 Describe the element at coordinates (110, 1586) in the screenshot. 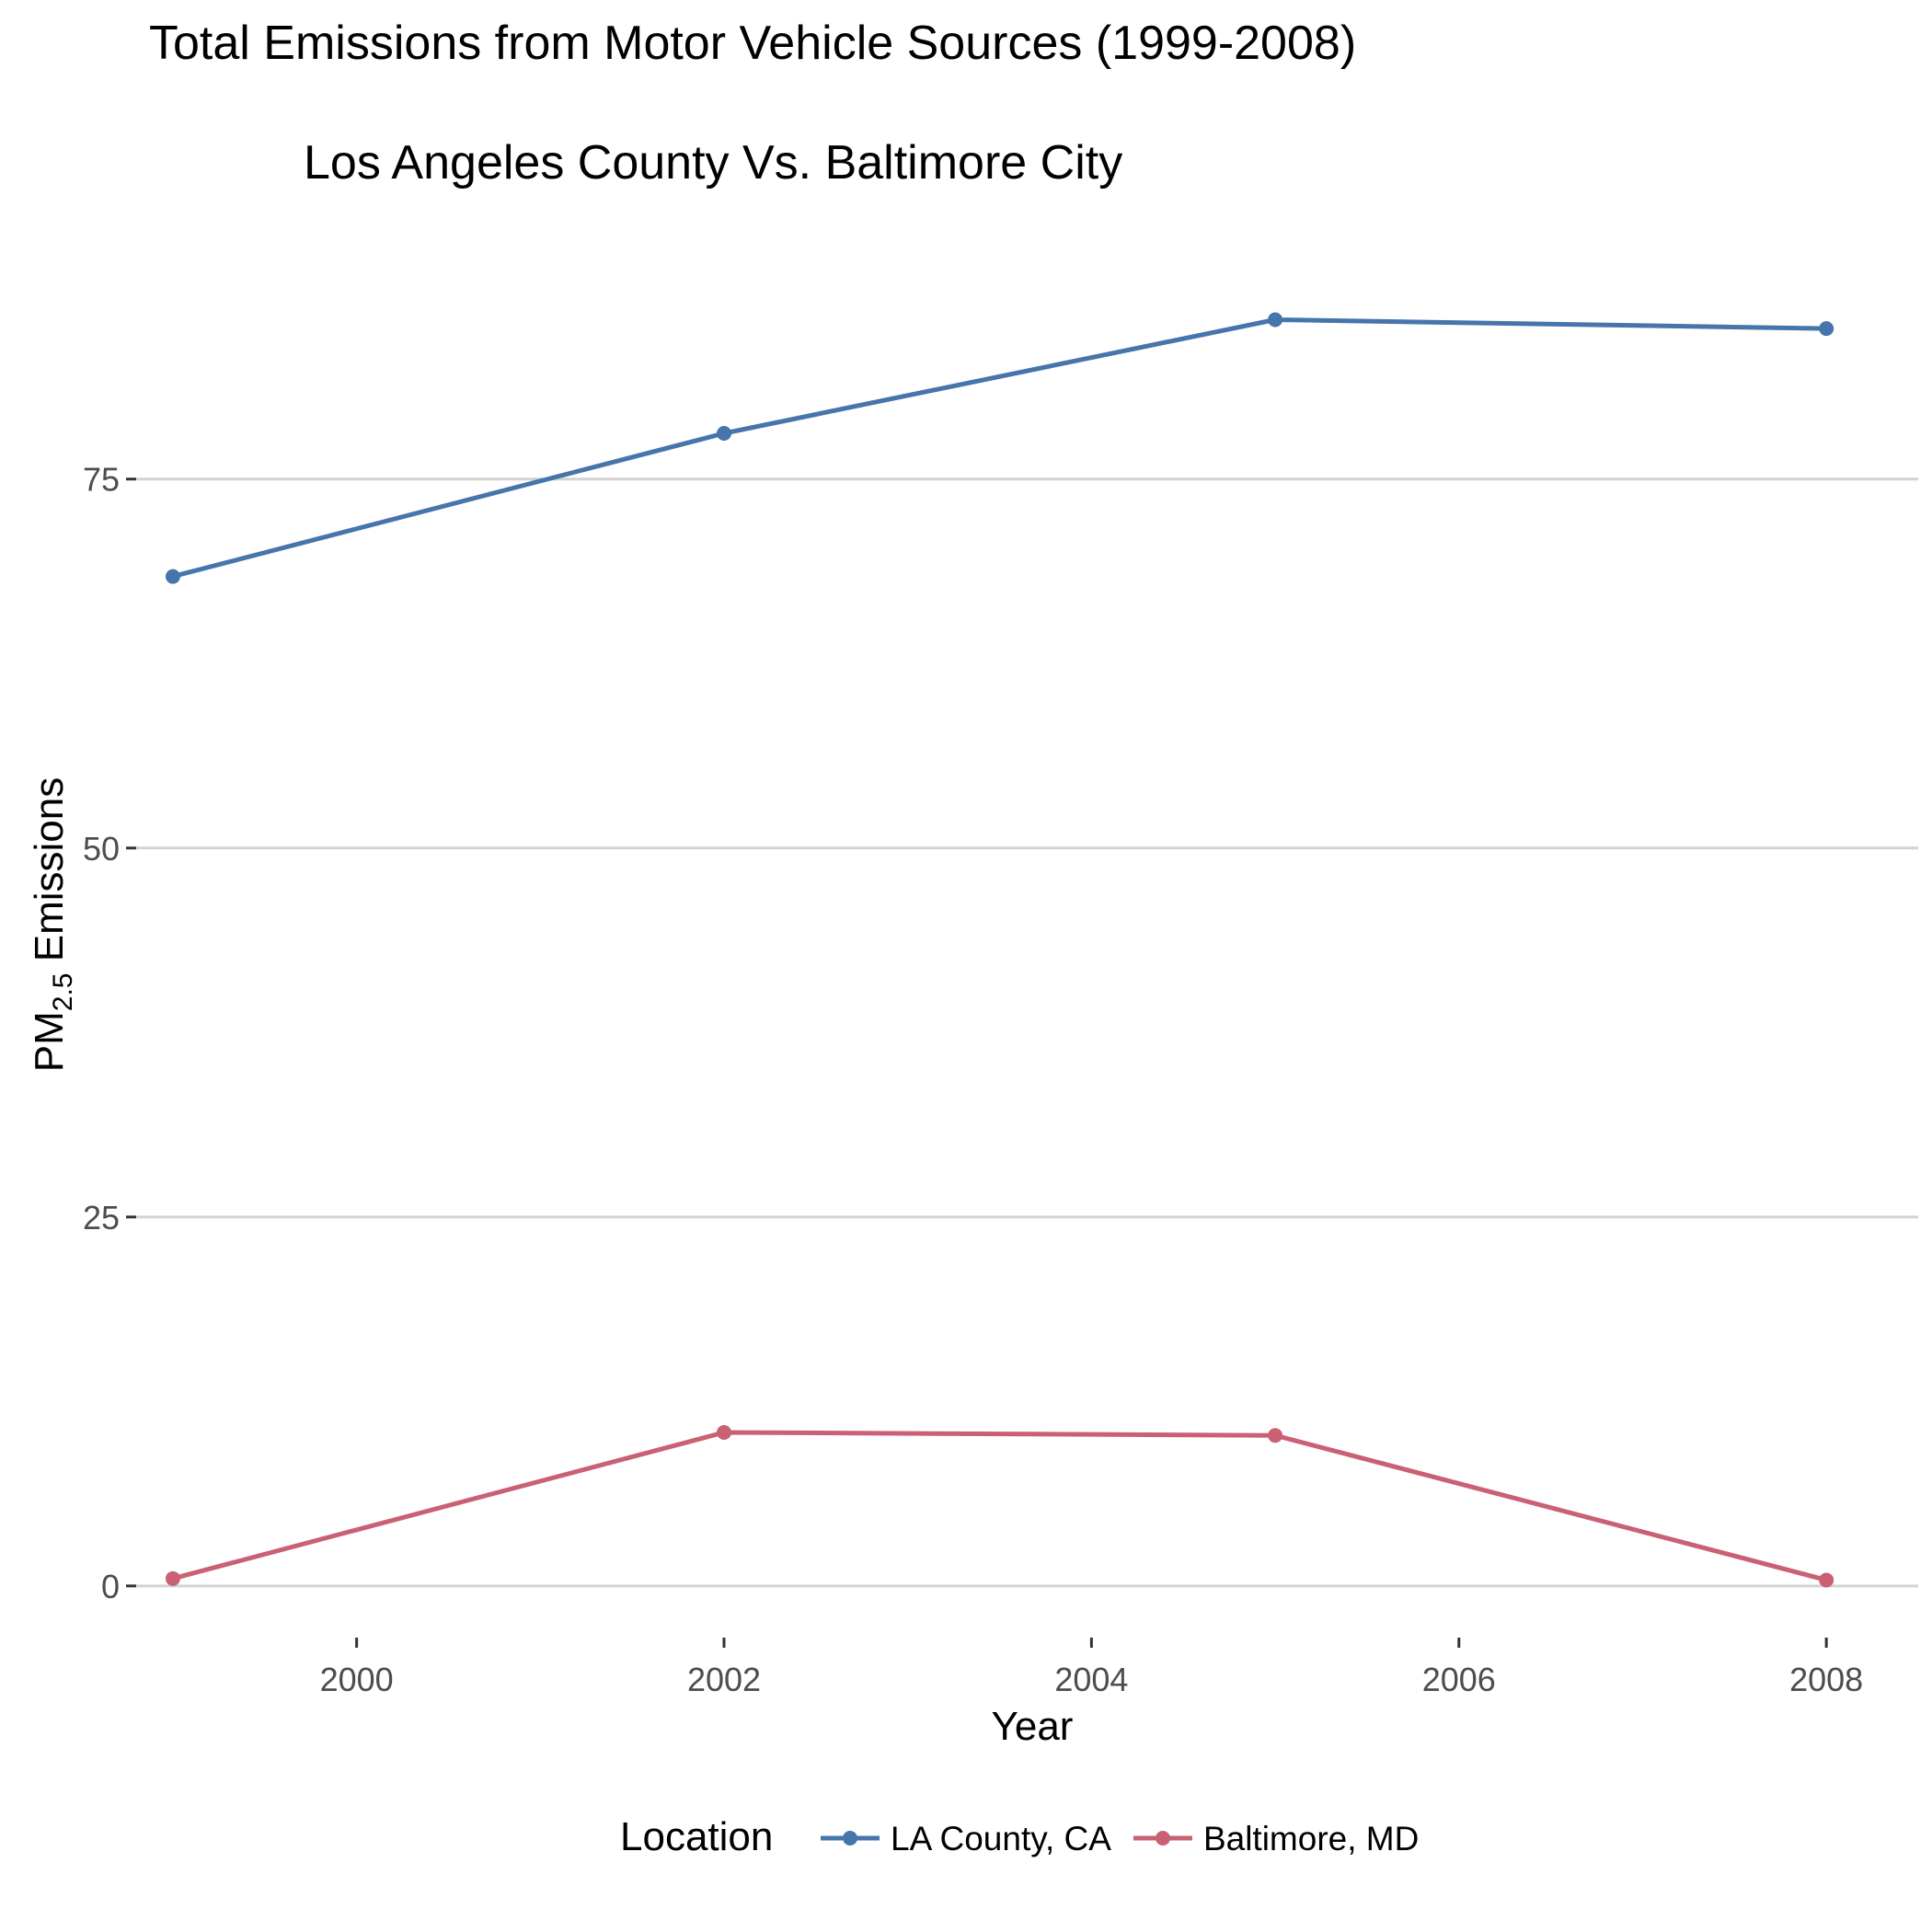

I see `y-tick-label: 0` at that location.